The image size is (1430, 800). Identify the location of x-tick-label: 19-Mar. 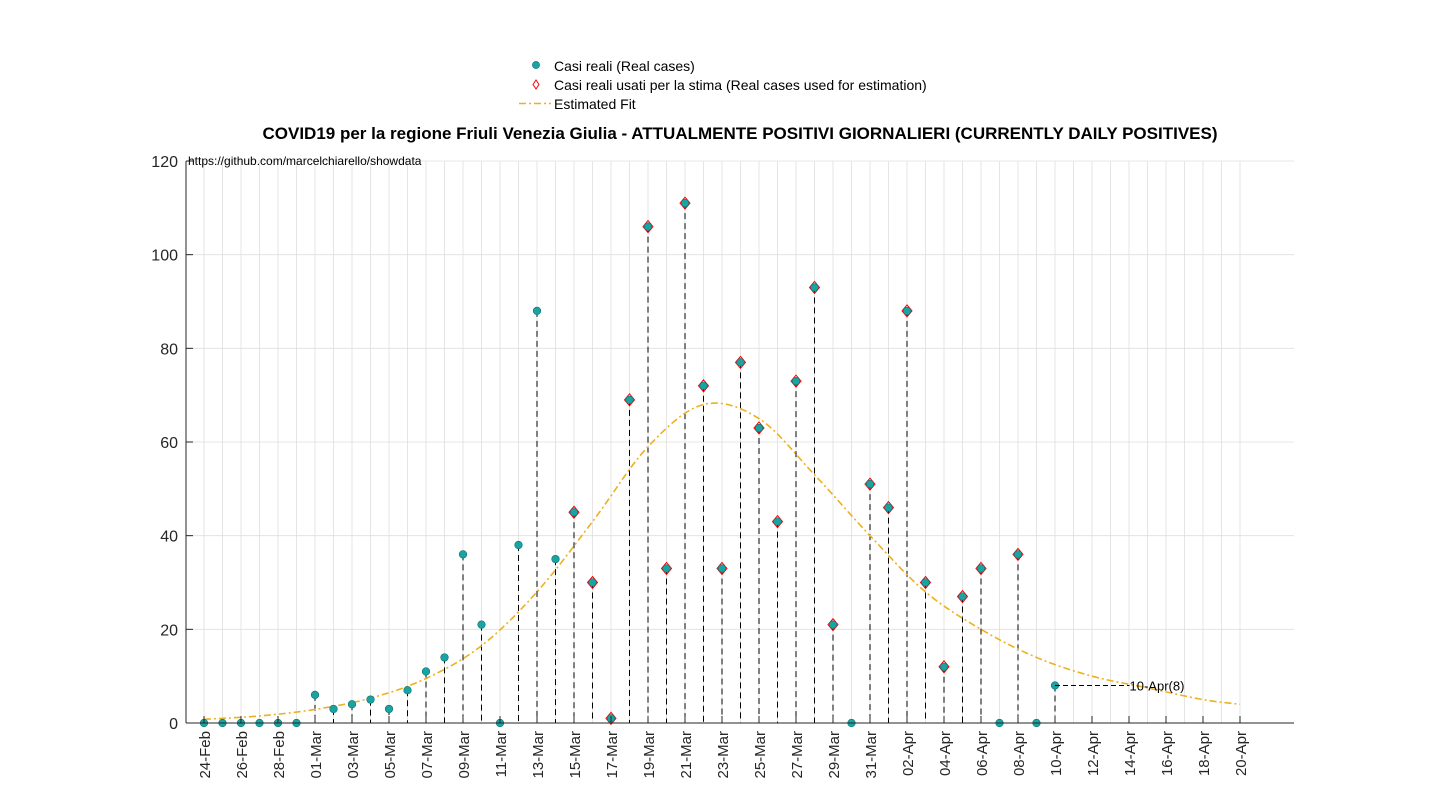
(649, 755).